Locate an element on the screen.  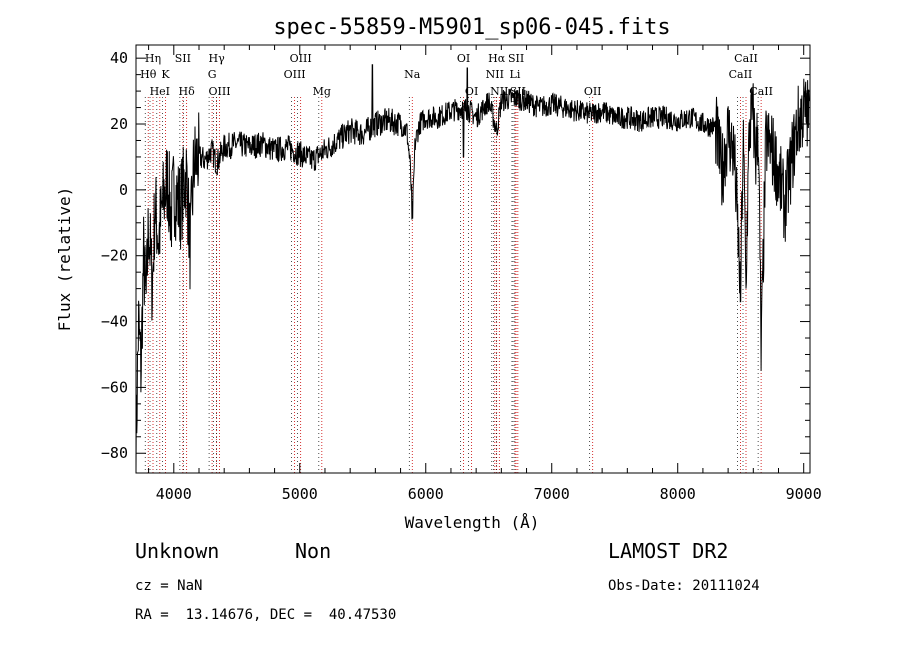
line-label-24: CaII is located at coordinates (761, 91).